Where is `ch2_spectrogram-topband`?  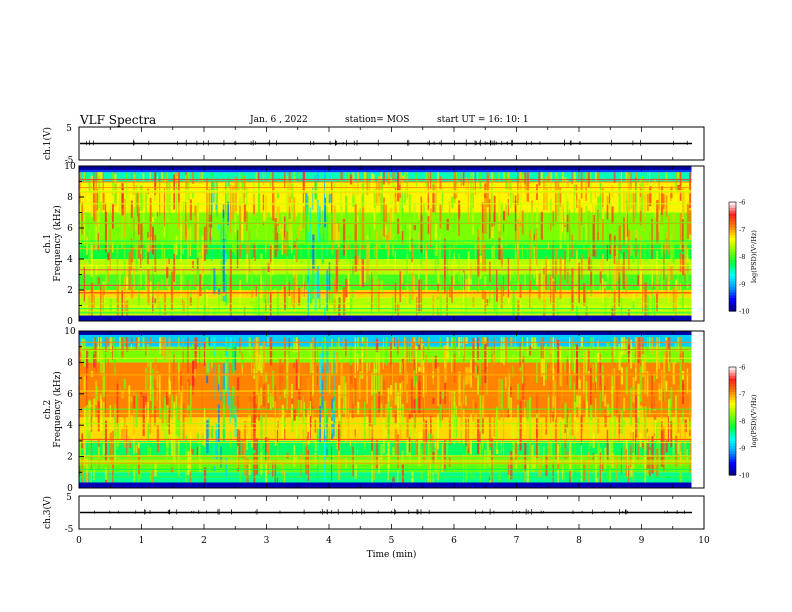 ch2_spectrogram-topband is located at coordinates (385, 333).